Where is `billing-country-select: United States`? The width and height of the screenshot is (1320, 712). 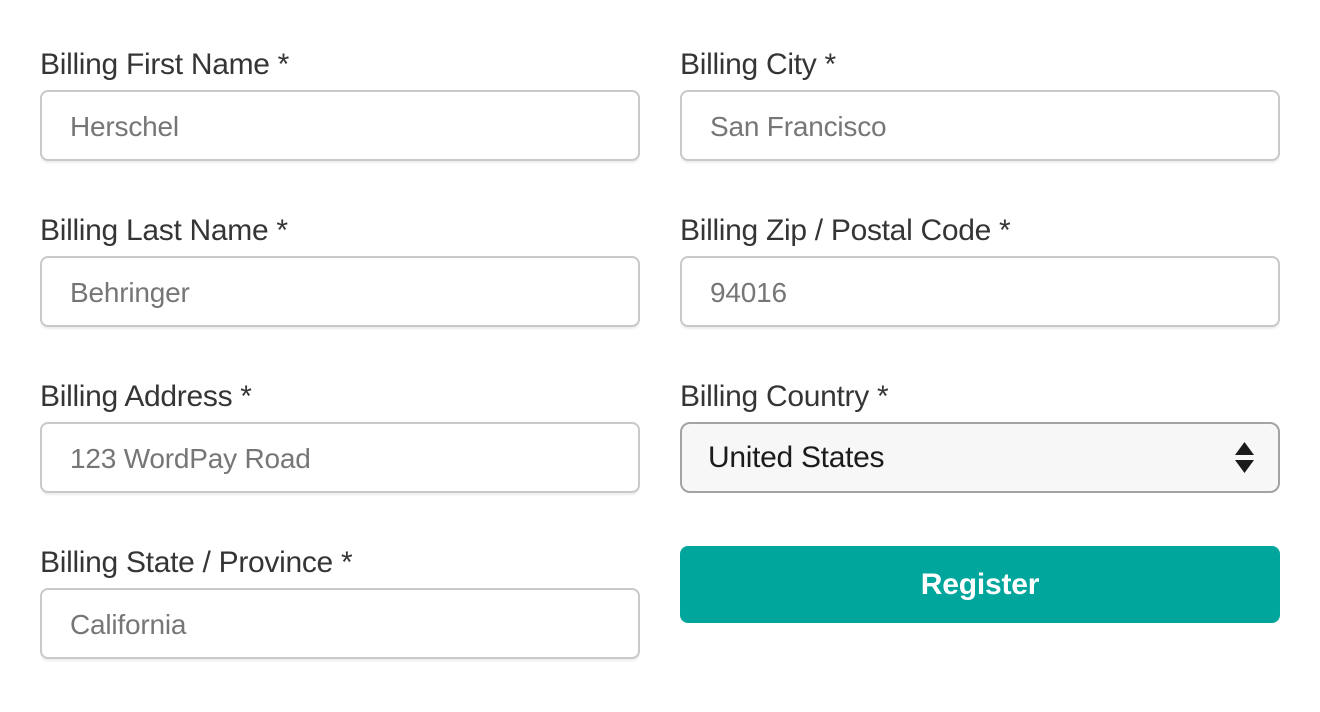 billing-country-select: United States is located at coordinates (980, 457).